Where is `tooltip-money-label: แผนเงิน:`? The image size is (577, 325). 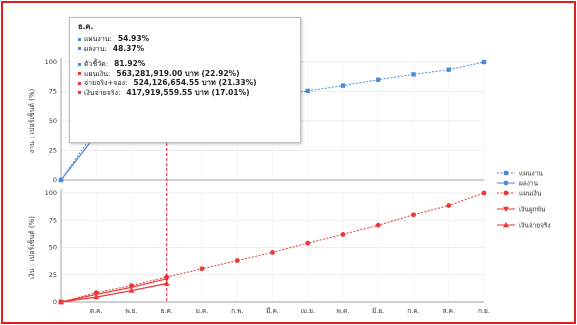 tooltip-money-label: แผนเงิน: is located at coordinates (97, 73).